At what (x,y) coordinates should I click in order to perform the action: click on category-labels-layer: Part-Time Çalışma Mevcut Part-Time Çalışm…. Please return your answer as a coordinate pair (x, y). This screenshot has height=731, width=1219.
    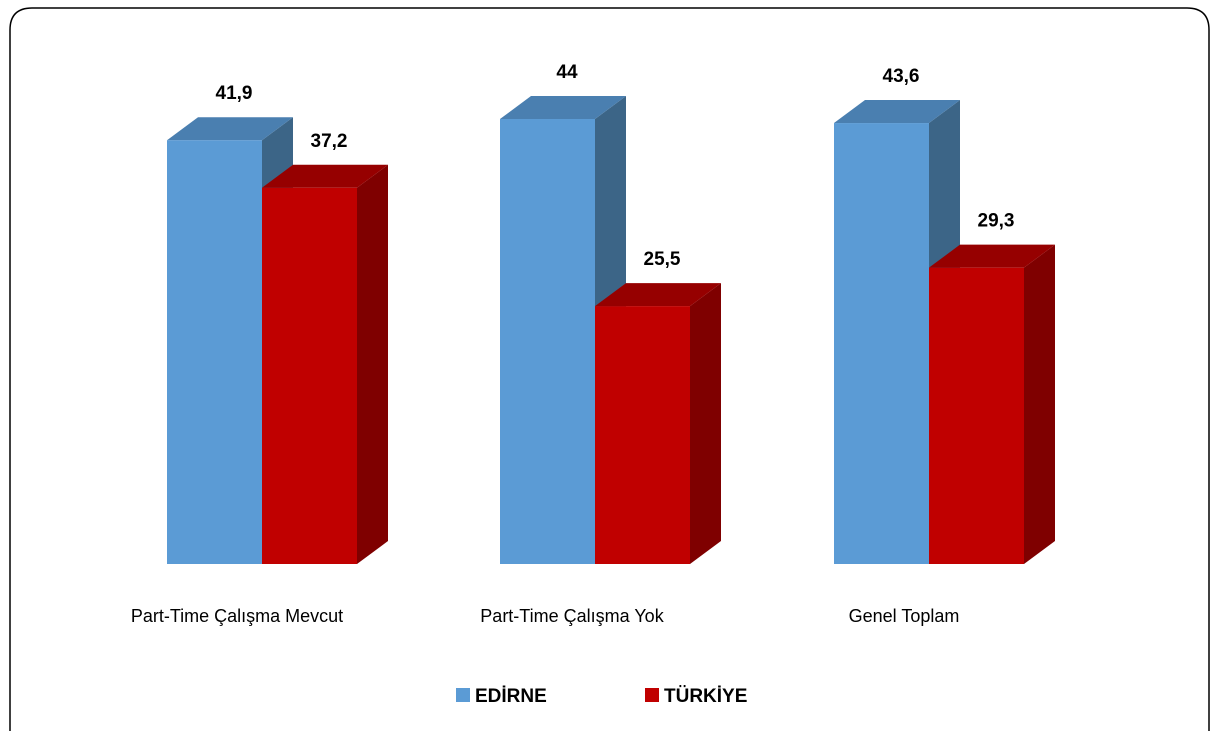
    Looking at the image, I should click on (545, 616).